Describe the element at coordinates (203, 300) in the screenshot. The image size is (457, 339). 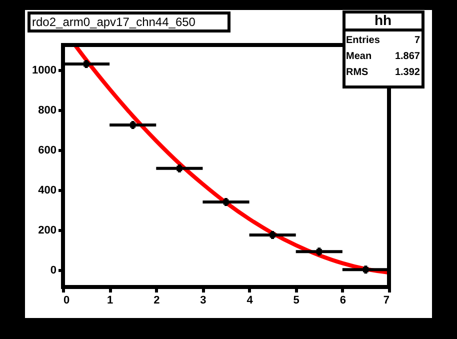
I see `x-tick-label: 3` at that location.